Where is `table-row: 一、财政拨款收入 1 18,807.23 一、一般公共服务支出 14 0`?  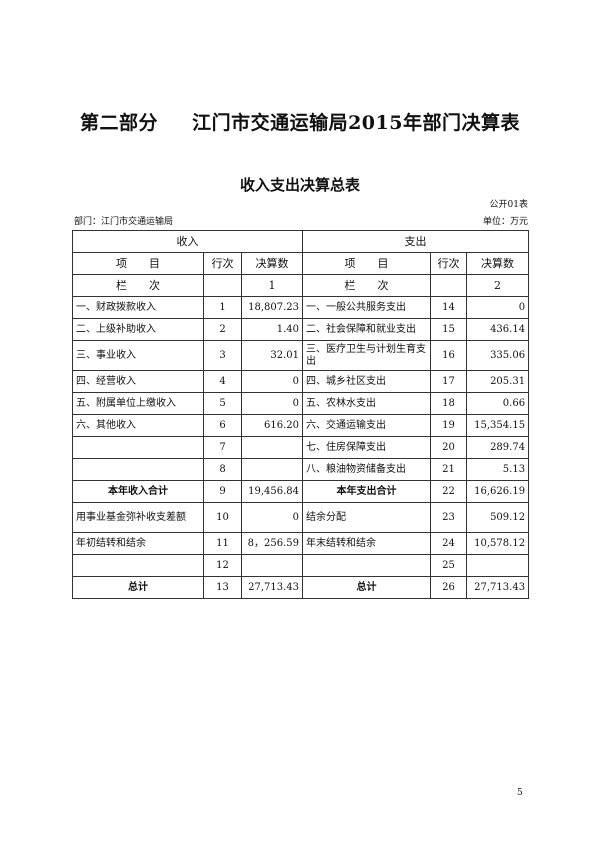
table-row: 一、财政拨款收入 1 18,807.23 一、一般公共服务支出 14 0 is located at coordinates (301, 307).